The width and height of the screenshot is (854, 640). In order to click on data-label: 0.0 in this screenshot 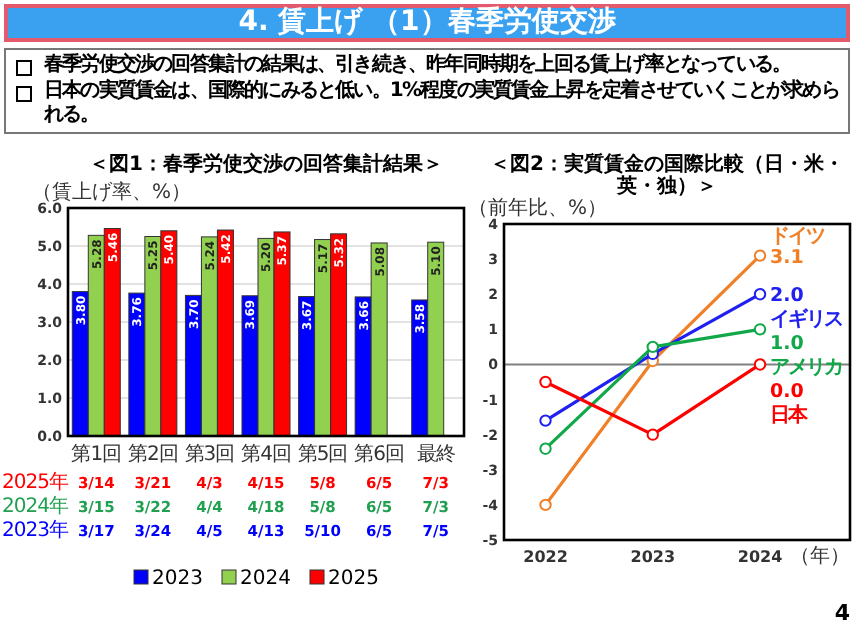, I will do `click(787, 392)`.